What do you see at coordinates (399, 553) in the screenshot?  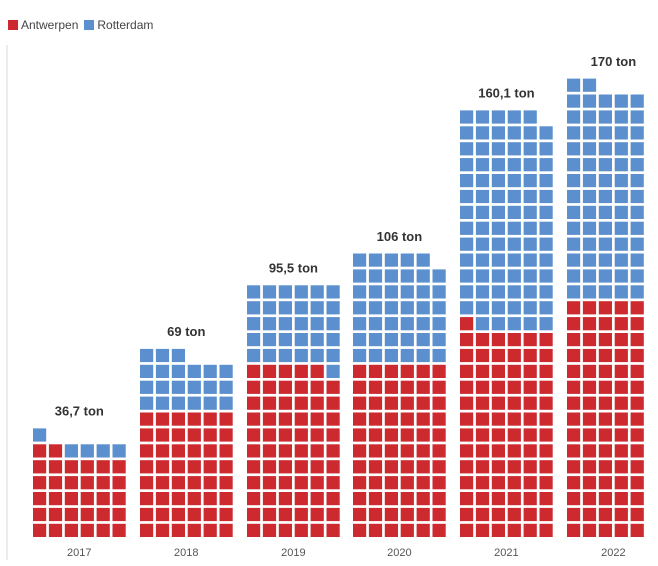 I see `x-tick-label-2020: 2020` at bounding box center [399, 553].